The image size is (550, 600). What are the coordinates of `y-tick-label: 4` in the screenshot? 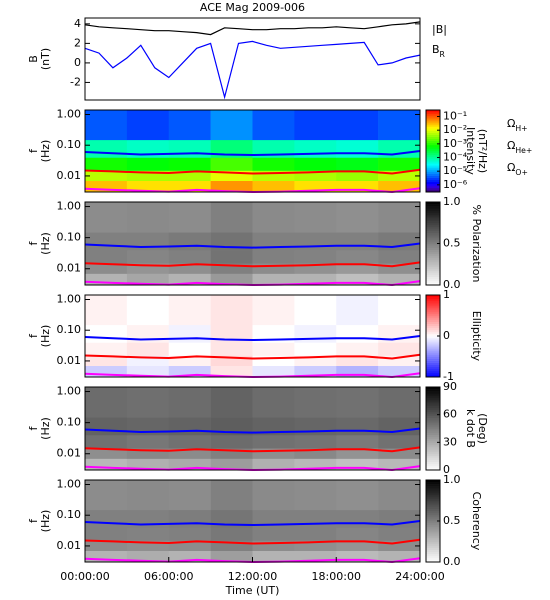 It's located at (77, 23).